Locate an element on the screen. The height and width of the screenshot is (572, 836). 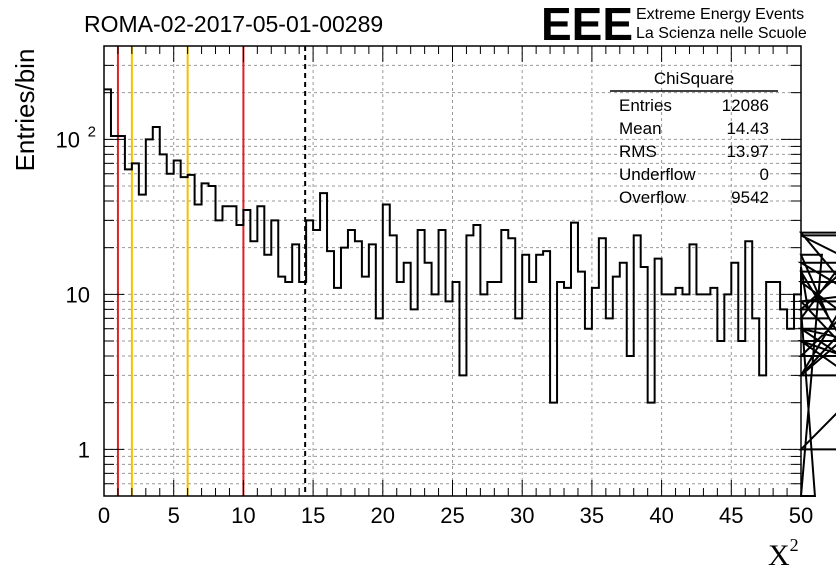
x-tick-label: 30 is located at coordinates (522, 515).